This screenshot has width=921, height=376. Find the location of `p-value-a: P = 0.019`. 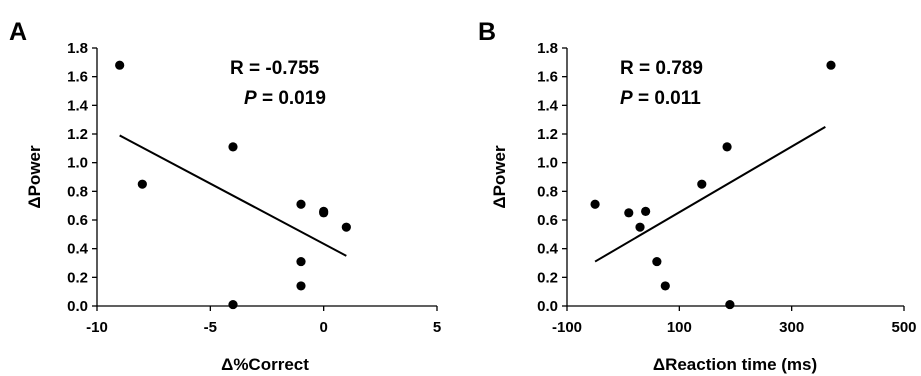

p-value-a: P = 0.019 is located at coordinates (285, 98).